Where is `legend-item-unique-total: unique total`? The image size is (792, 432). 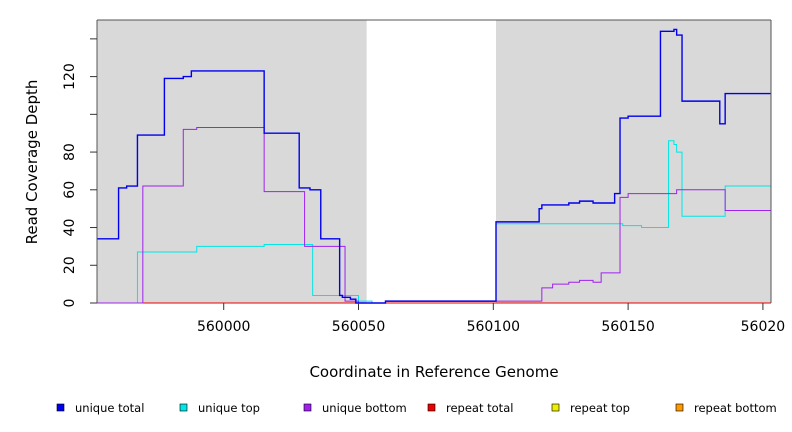
legend-item-unique-total: unique total is located at coordinates (100, 408).